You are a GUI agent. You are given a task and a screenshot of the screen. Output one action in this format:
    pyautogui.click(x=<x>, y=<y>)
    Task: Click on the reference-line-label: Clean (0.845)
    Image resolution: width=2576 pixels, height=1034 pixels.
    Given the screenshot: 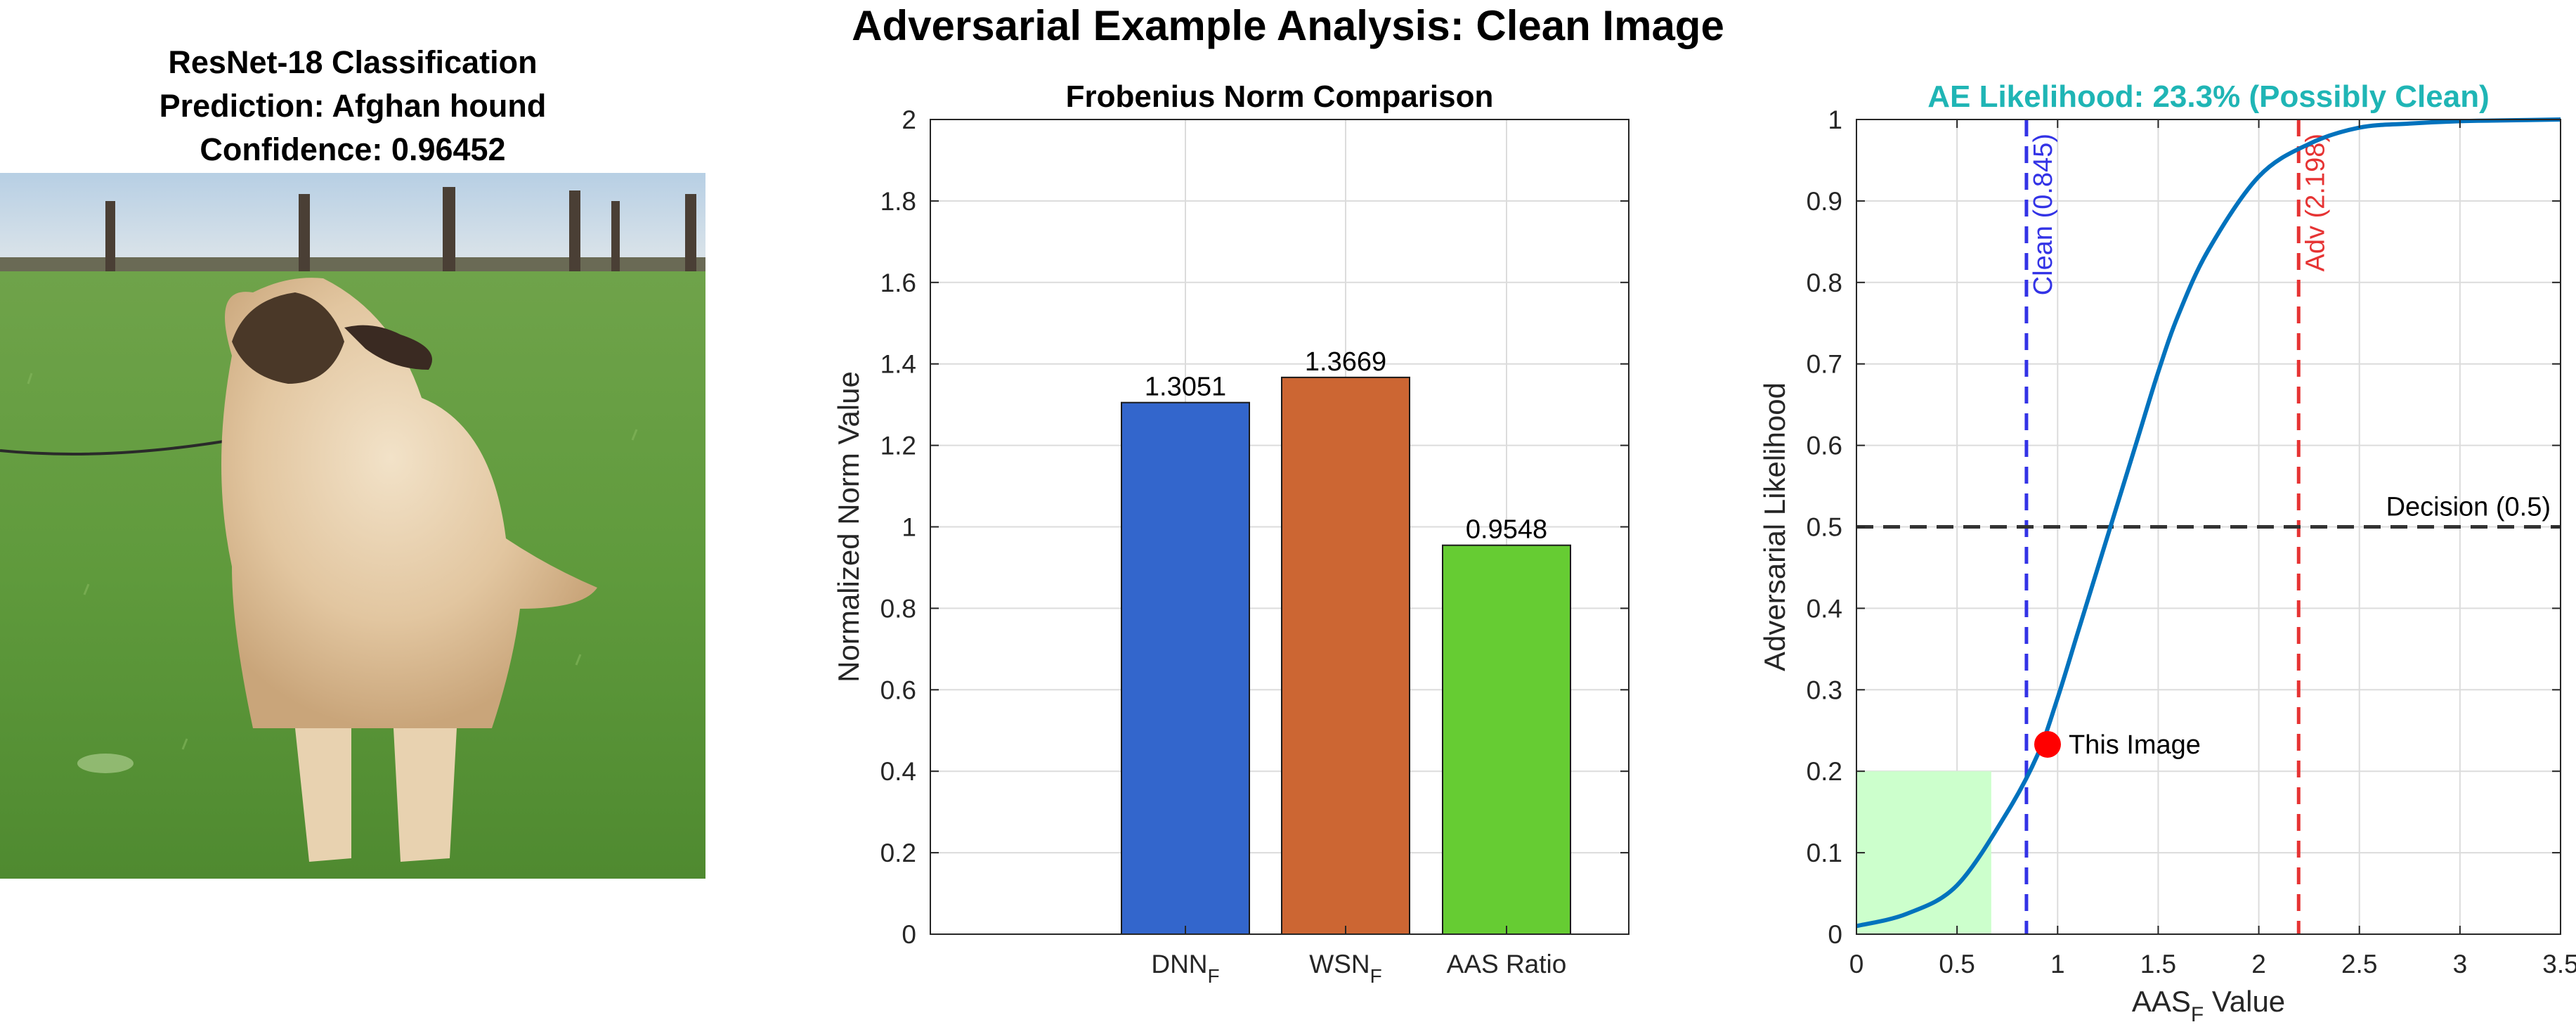 What is the action you would take?
    pyautogui.click(x=2044, y=214)
    